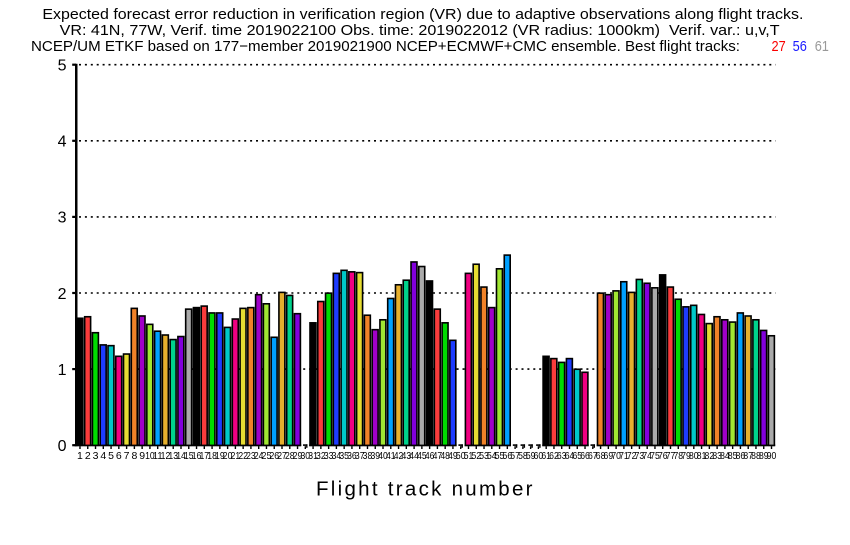  Describe the element at coordinates (150, 456) in the screenshot. I see `svg-text: 10` at that location.